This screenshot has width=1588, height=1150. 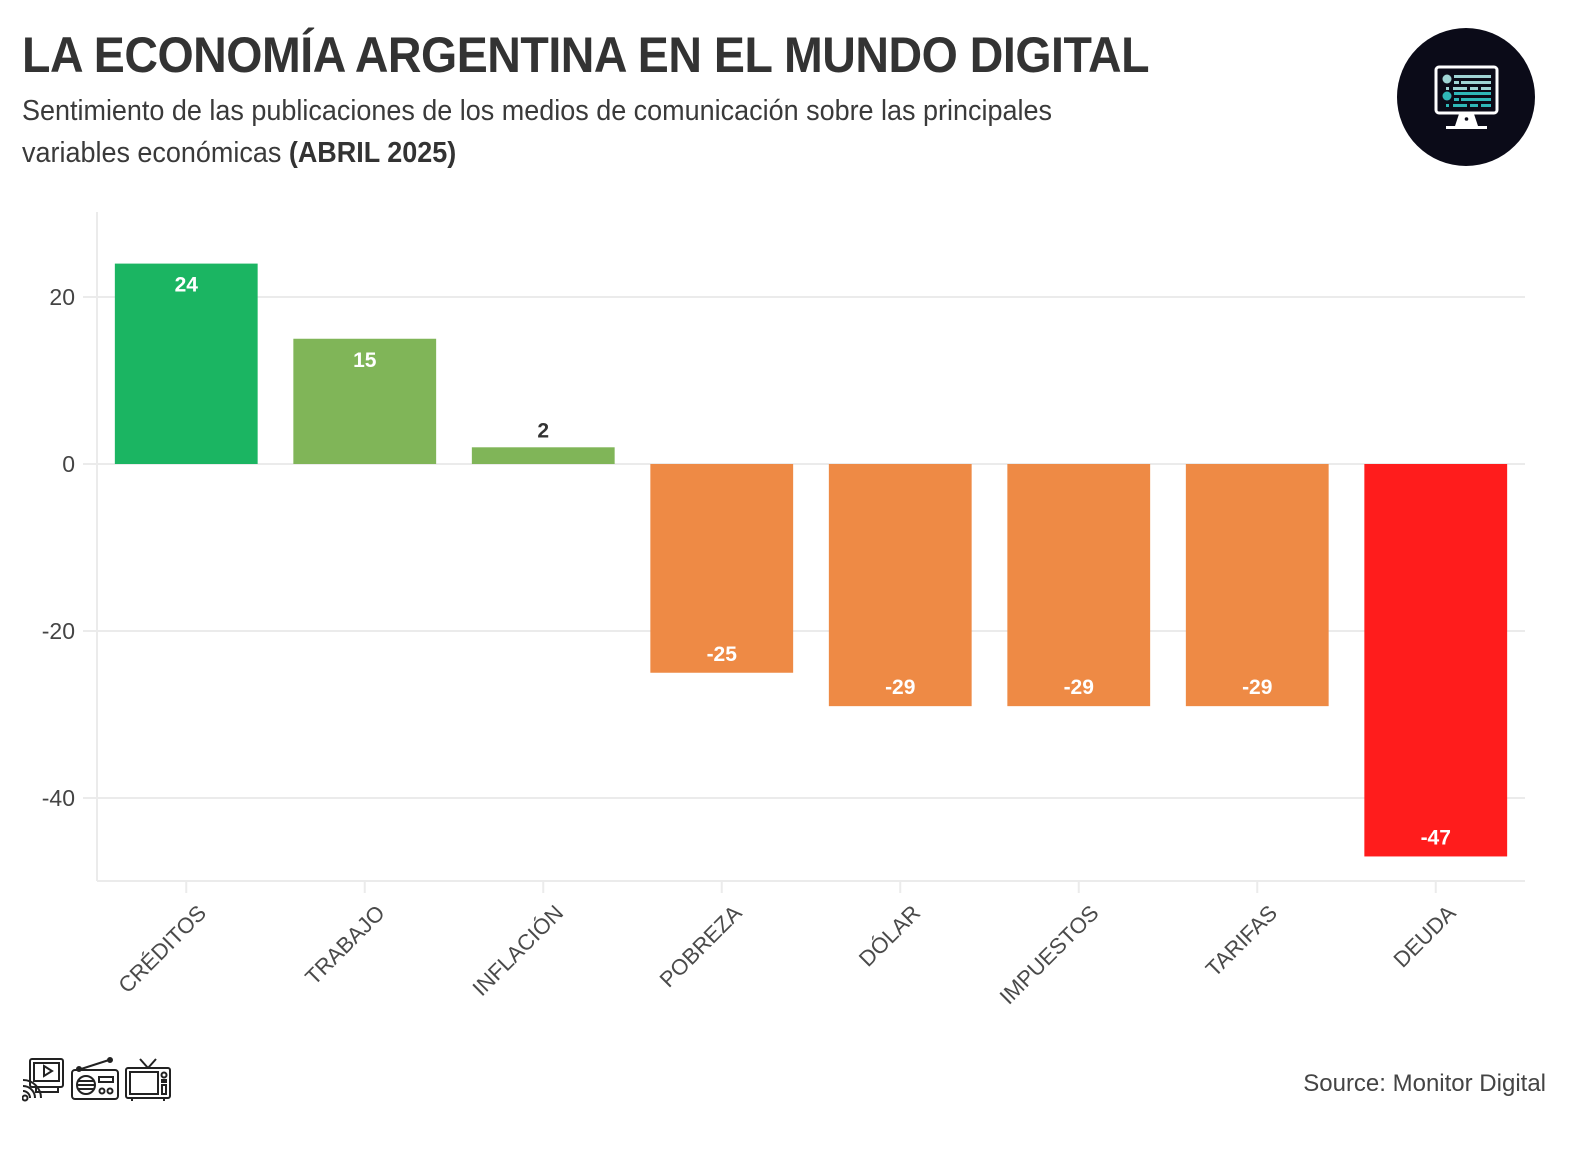 I want to click on subtitle-text: variables económicas, so click(x=155, y=153).